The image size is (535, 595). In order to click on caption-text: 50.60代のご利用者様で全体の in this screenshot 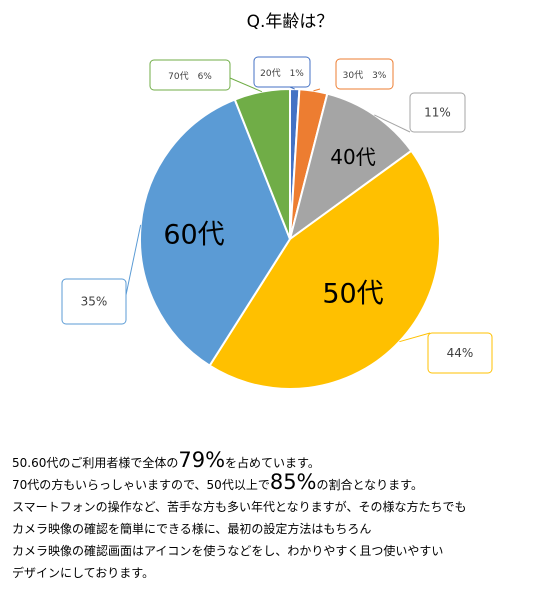, I will do `click(95, 463)`.